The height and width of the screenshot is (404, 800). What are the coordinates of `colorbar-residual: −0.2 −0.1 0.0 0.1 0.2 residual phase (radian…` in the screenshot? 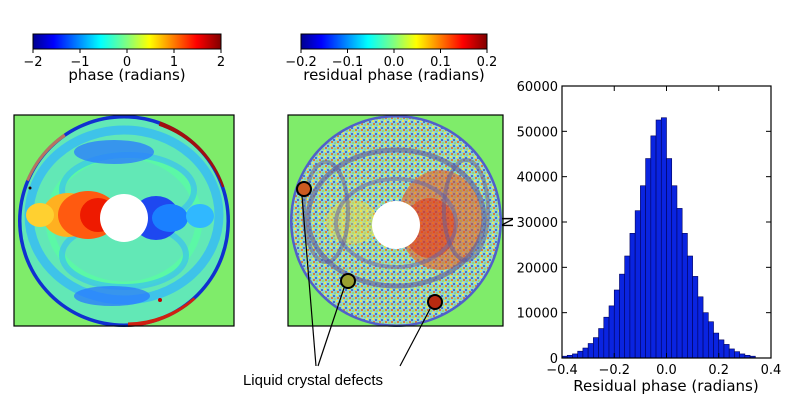 It's located at (391, 58).